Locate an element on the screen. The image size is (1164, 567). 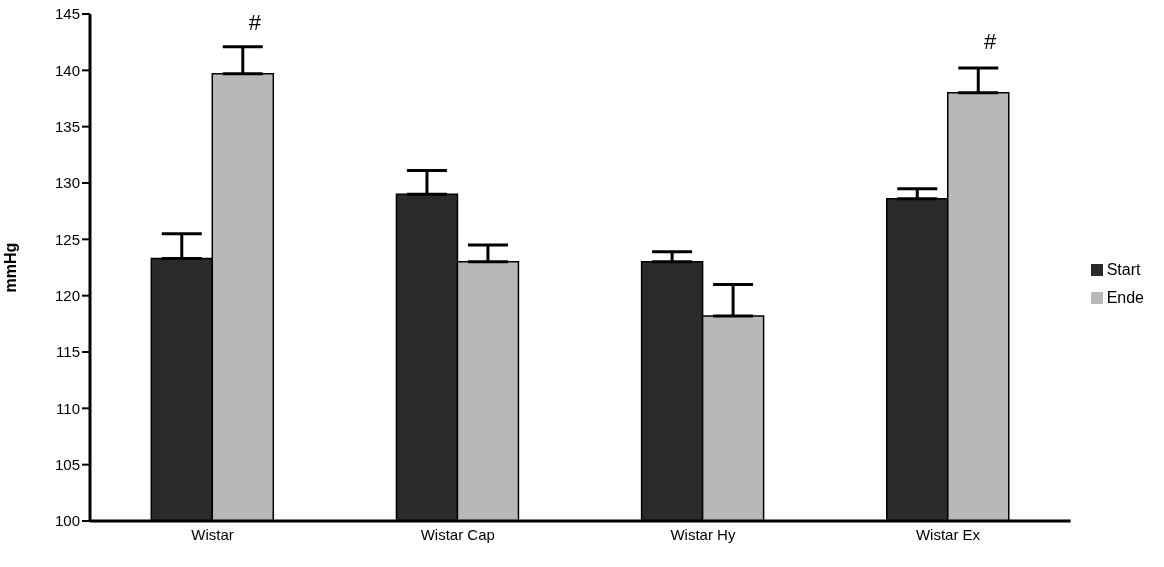
y-tick-label: 110 is located at coordinates (68, 408).